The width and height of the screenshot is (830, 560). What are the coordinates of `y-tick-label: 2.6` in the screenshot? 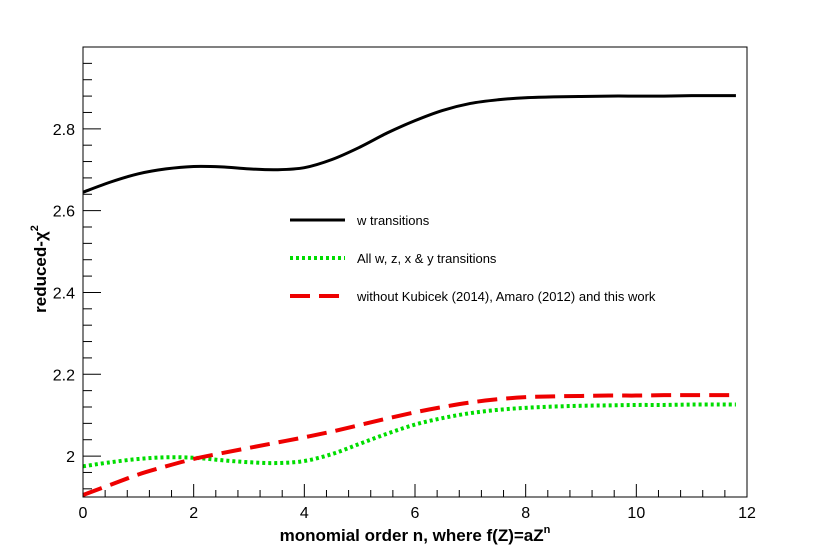 It's located at (64, 212).